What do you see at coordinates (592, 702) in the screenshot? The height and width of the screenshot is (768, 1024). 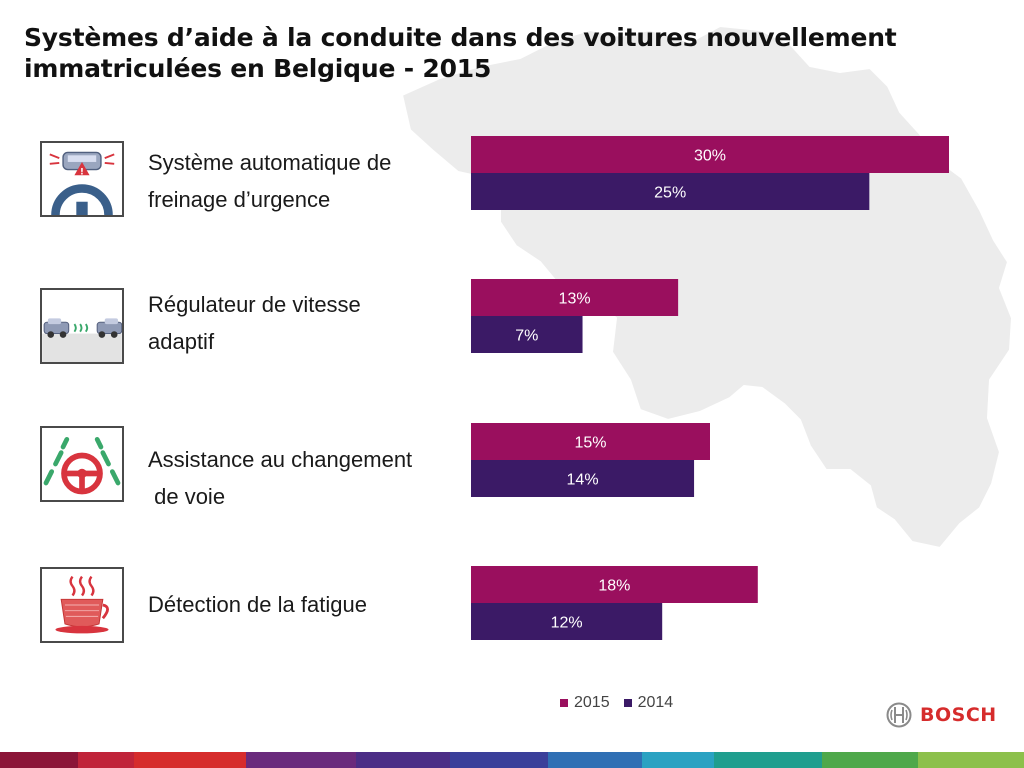 I see `legend-label-2015: 2015` at bounding box center [592, 702].